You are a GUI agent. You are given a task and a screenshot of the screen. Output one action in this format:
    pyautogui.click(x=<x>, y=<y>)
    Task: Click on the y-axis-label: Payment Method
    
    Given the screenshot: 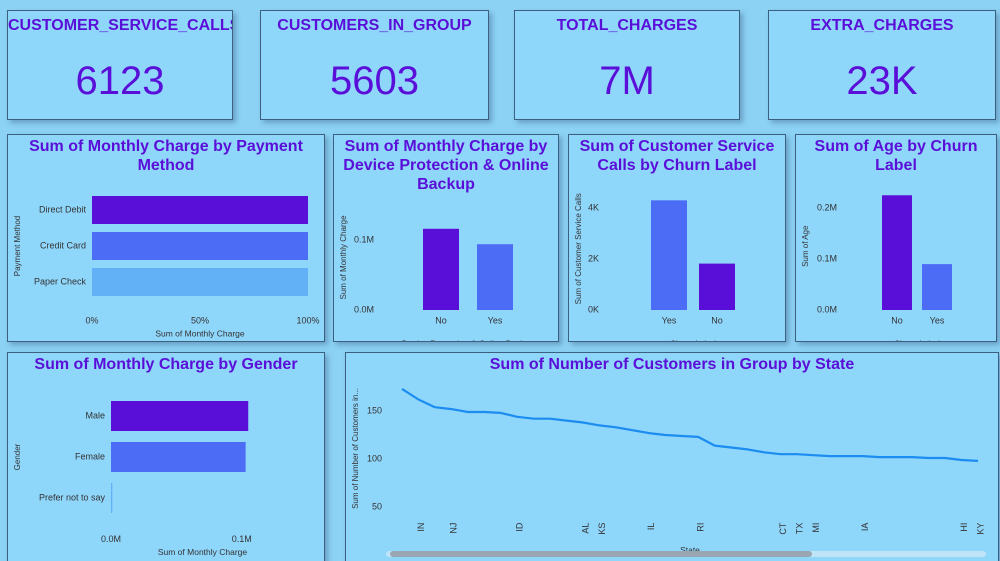 What is the action you would take?
    pyautogui.click(x=17, y=246)
    